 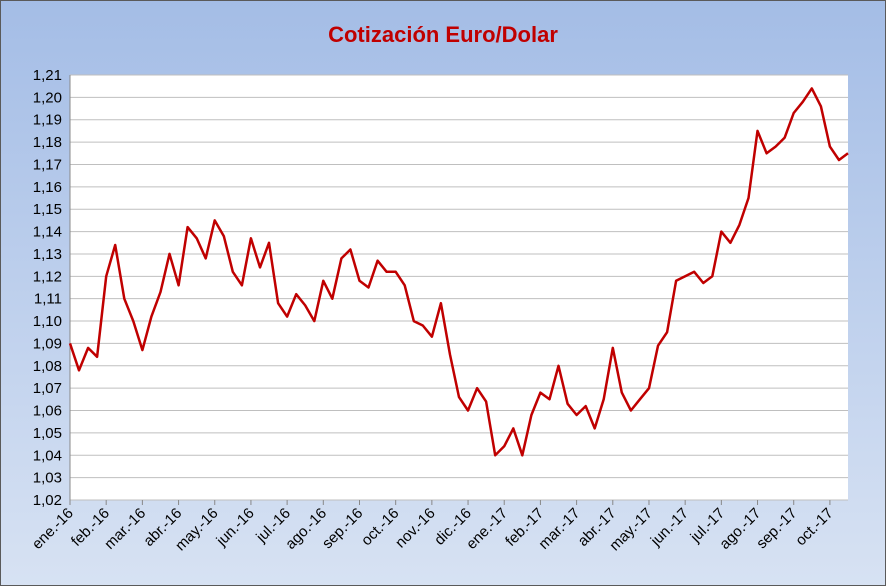 I want to click on y-tick-label: 1,18, so click(x=47, y=142).